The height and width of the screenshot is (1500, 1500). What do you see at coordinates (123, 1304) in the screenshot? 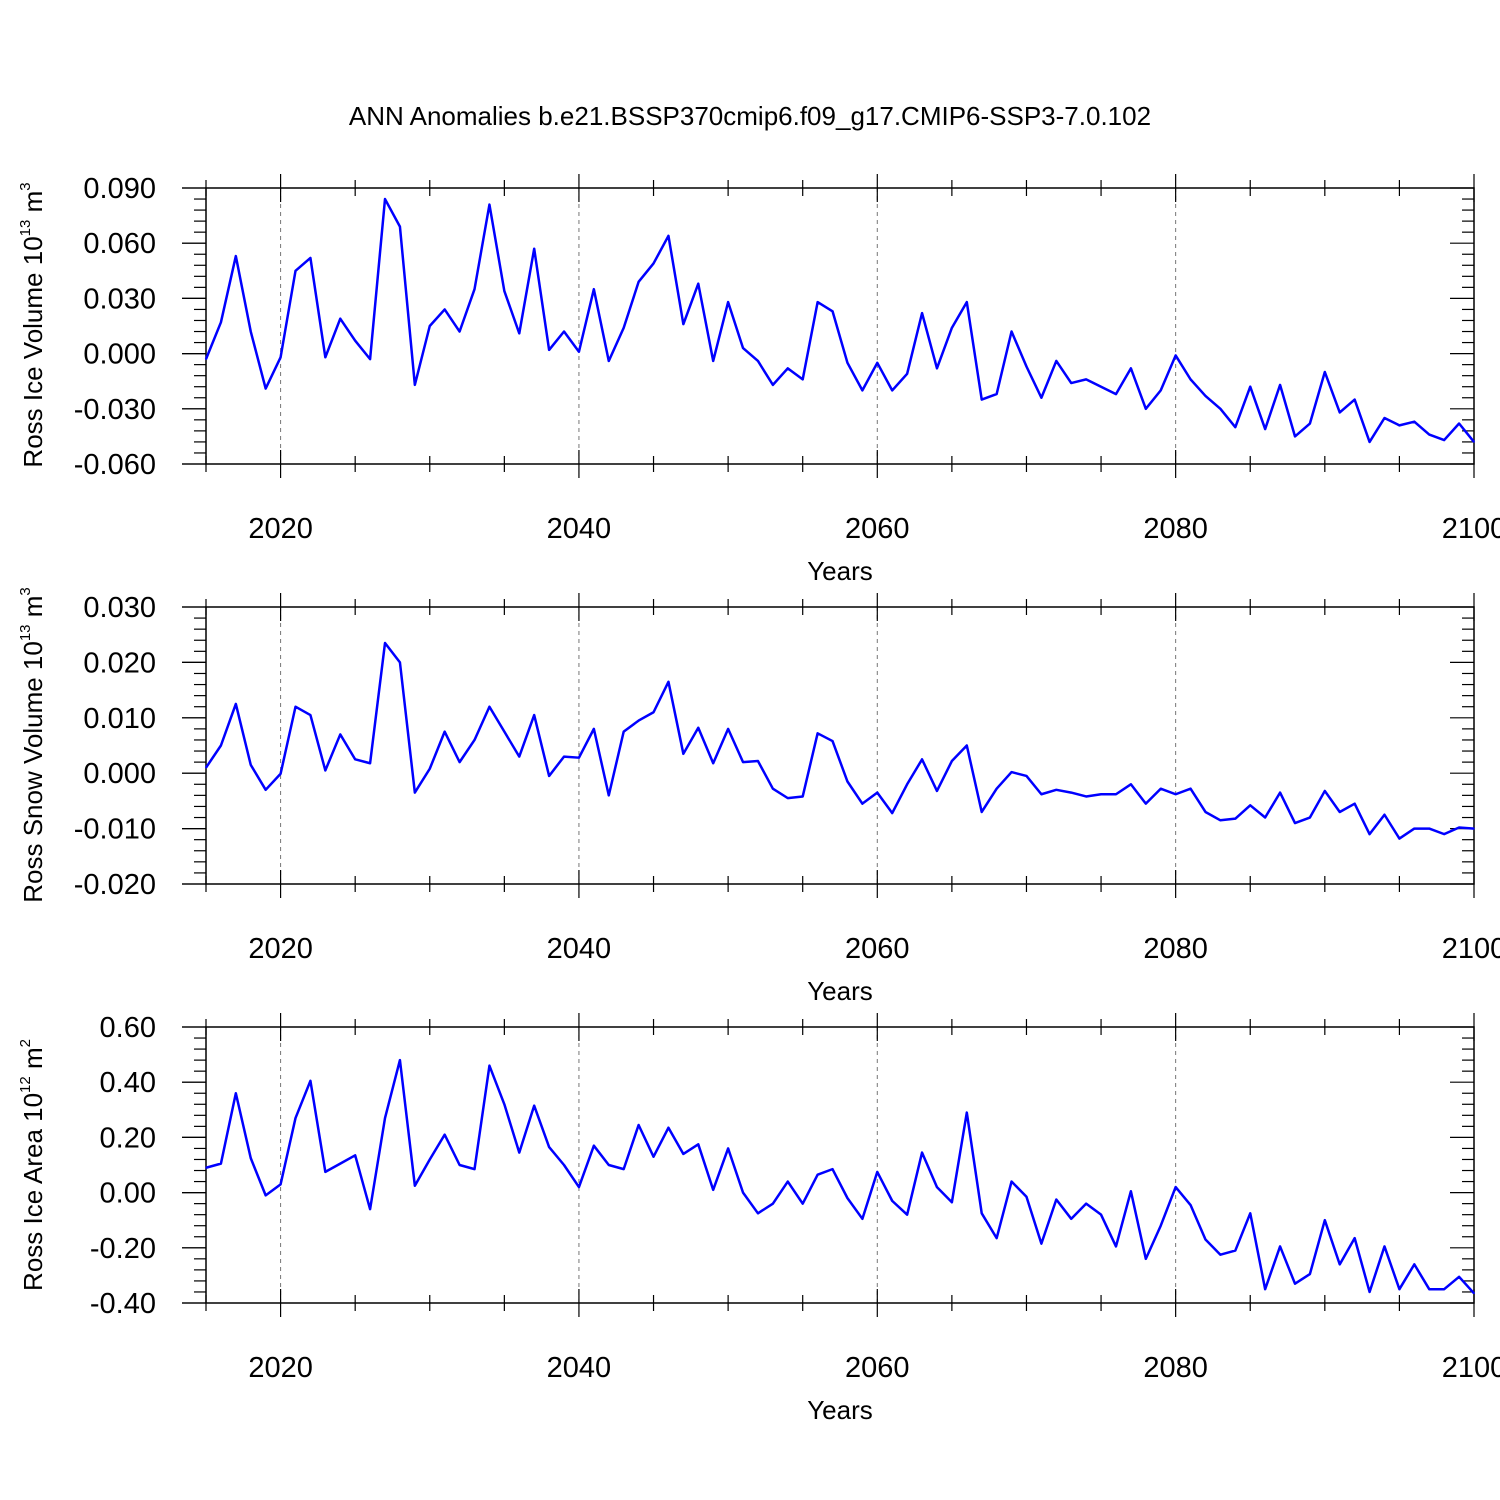
I see `y-tick-label: -0.40` at bounding box center [123, 1304].